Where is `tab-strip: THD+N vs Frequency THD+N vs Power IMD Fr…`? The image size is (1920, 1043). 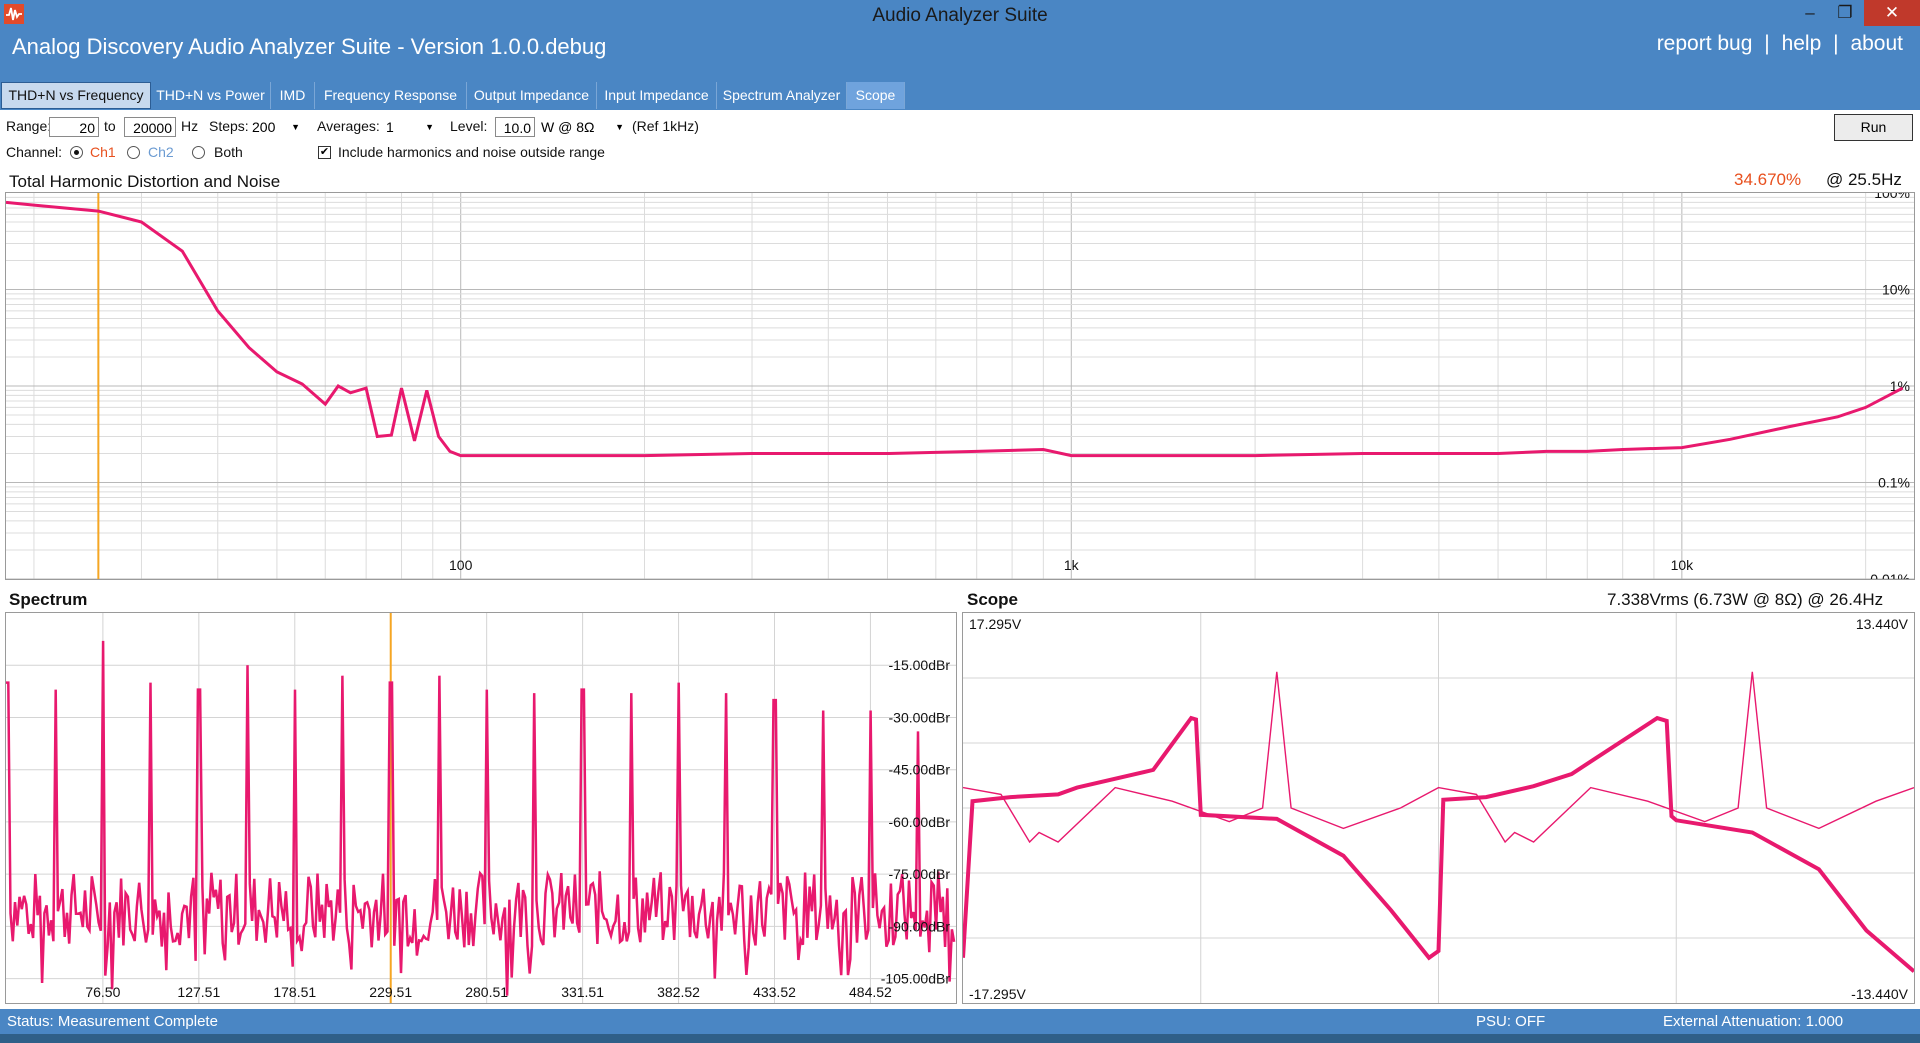
tab-strip: THD+N vs Frequency THD+N vs Power IMD Fr… is located at coordinates (960, 96).